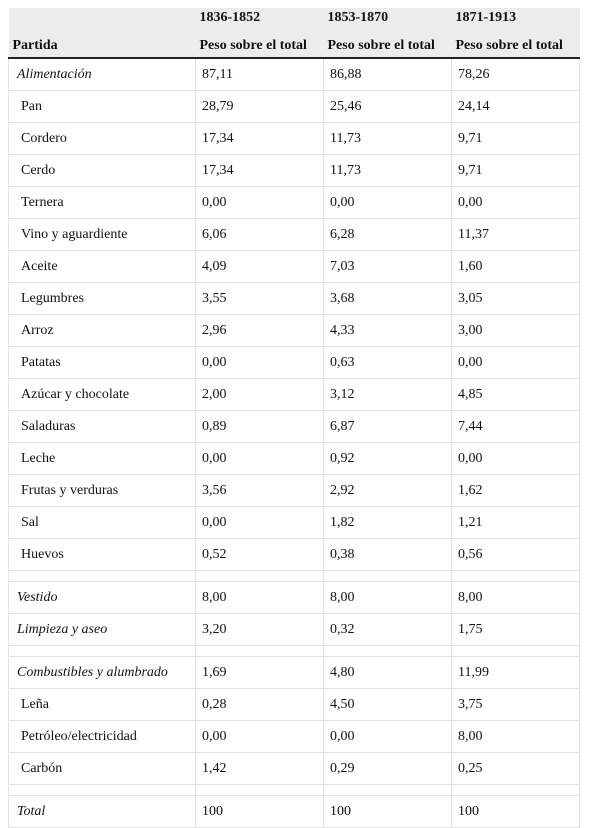  I want to click on row-label: Azúcar y chocolate, so click(102, 394).